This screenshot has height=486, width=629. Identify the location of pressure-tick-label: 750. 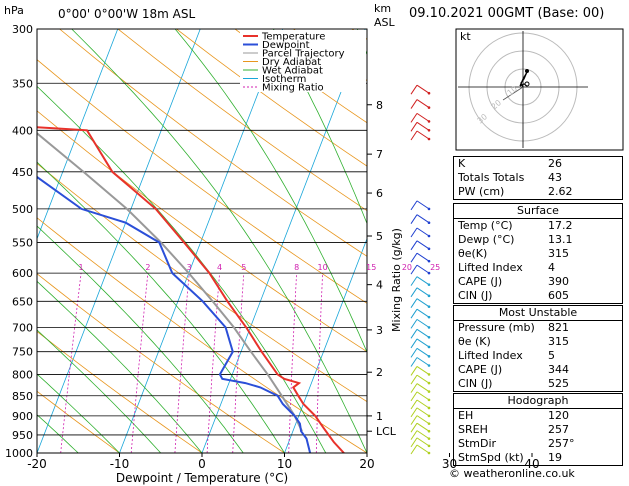
(22, 352).